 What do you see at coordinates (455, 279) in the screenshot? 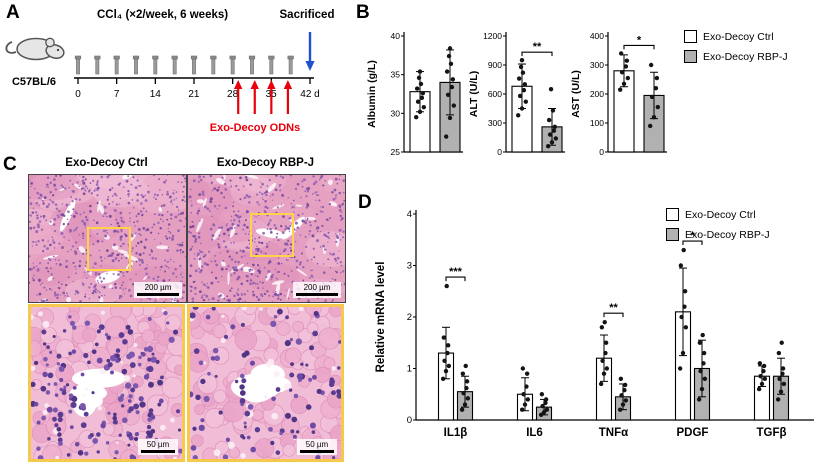
I see `sig-bracket` at bounding box center [455, 279].